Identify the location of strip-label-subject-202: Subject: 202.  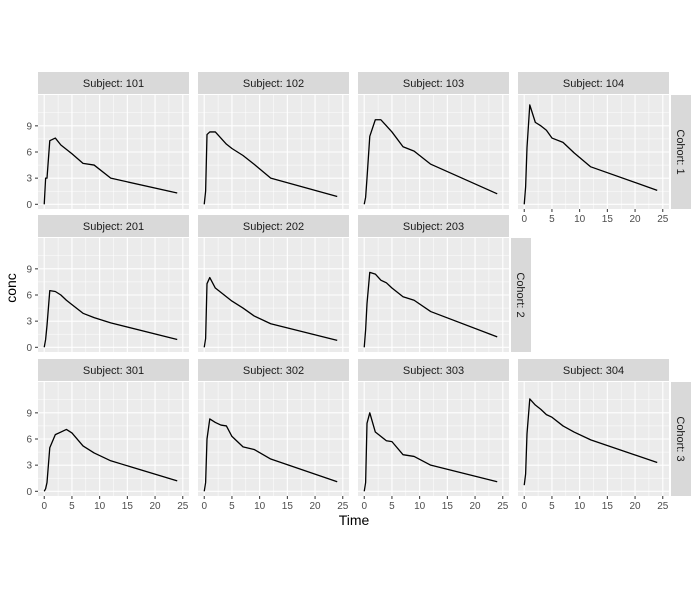
(273, 227).